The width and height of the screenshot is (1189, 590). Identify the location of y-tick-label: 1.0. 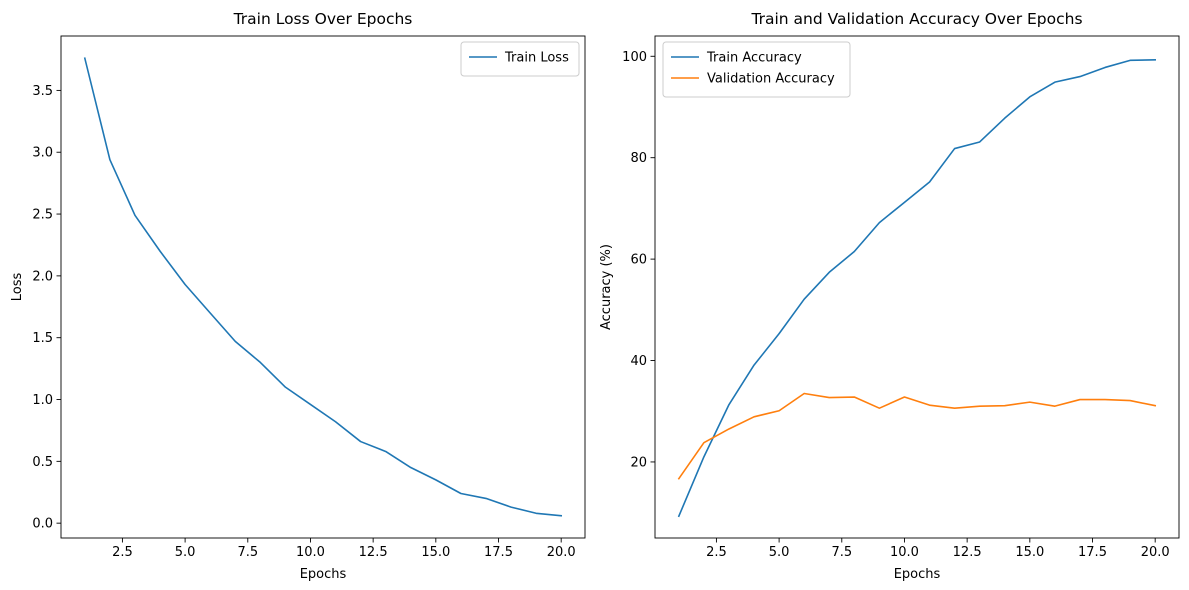
(42, 400).